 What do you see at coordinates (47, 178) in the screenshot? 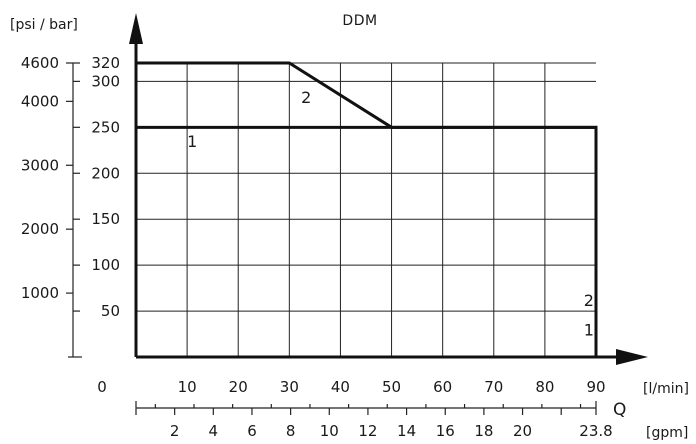
I see `y-ticks-psi: 1000 2000 3000 4000 4600` at bounding box center [47, 178].